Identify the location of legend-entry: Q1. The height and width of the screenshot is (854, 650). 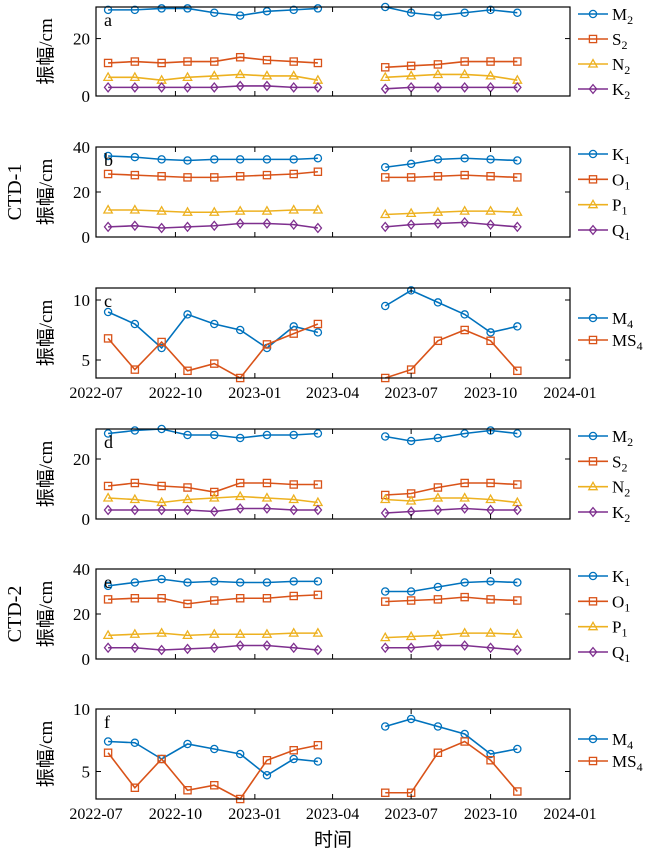
(604, 654).